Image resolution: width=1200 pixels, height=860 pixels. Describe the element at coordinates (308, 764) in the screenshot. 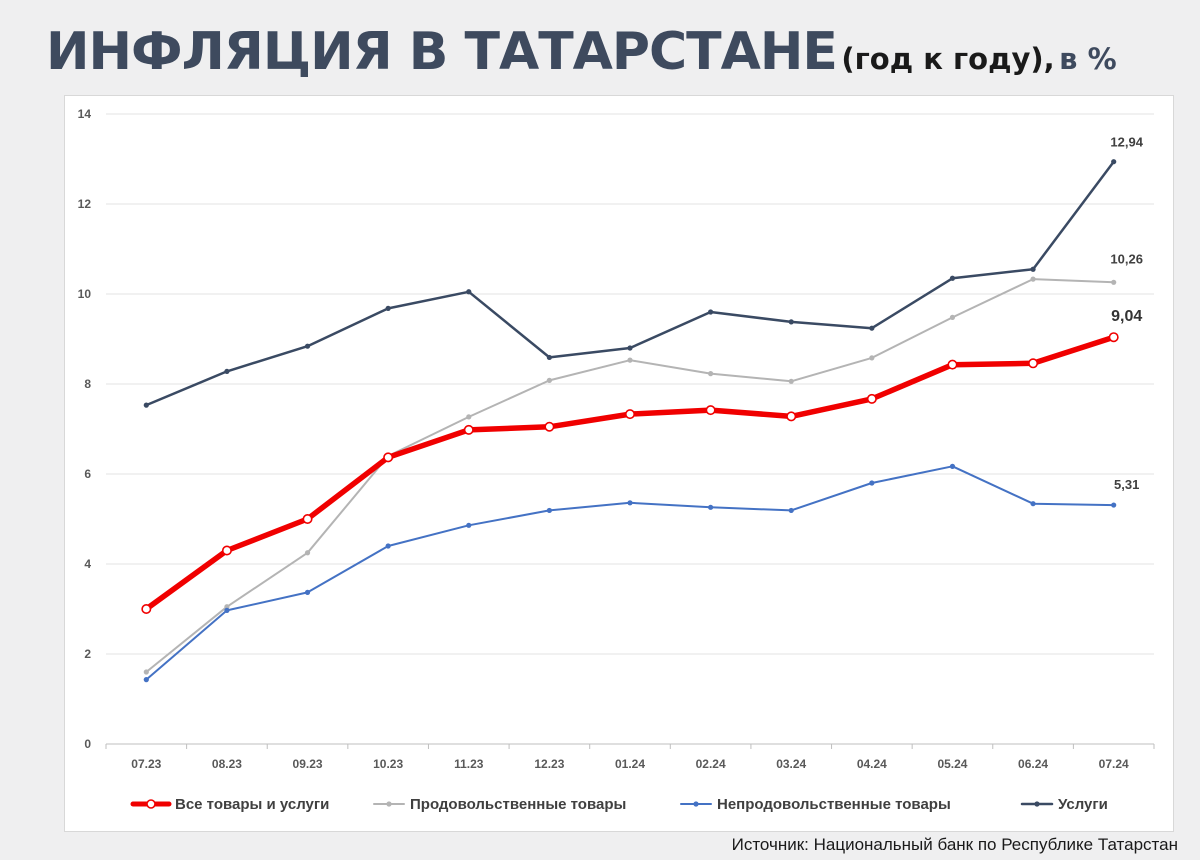

I see `x-tick-label: 09.23` at that location.